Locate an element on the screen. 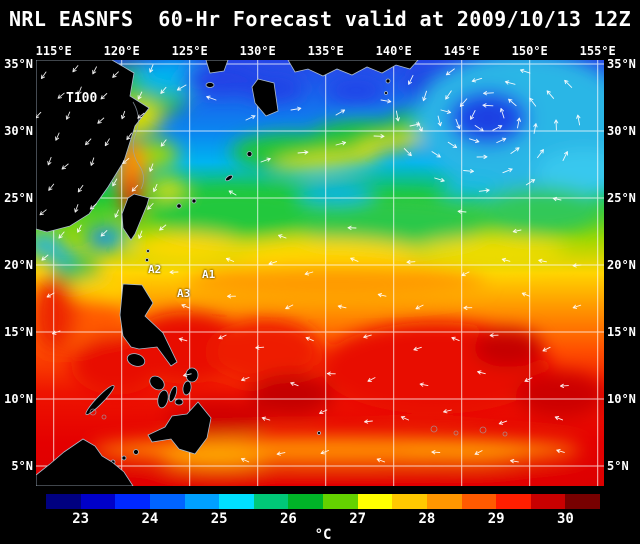 The image size is (640, 544). lon-label: 155°E is located at coordinates (597, 51).